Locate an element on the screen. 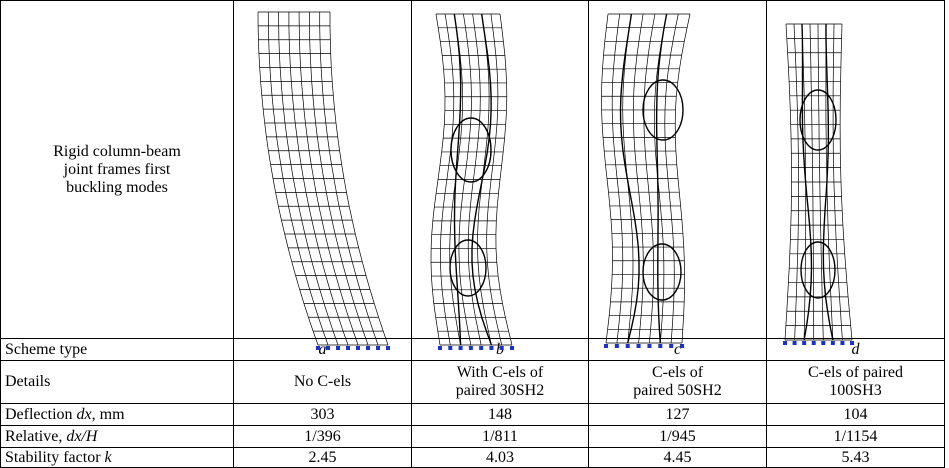  cell-line: 4.03 is located at coordinates (500, 457).